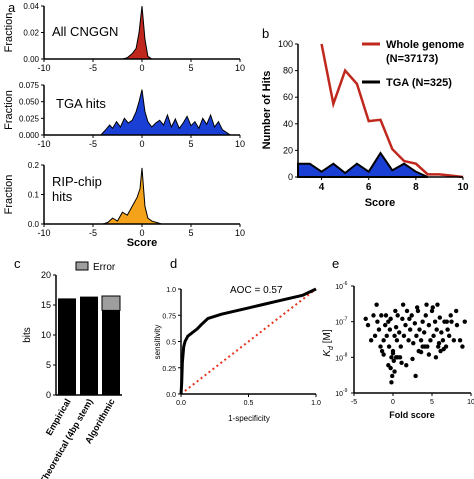  What do you see at coordinates (165, 112) in the screenshot?
I see `panel-a2-area` at bounding box center [165, 112].